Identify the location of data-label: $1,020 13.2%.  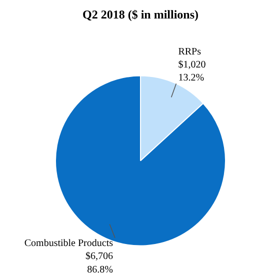
(192, 71).